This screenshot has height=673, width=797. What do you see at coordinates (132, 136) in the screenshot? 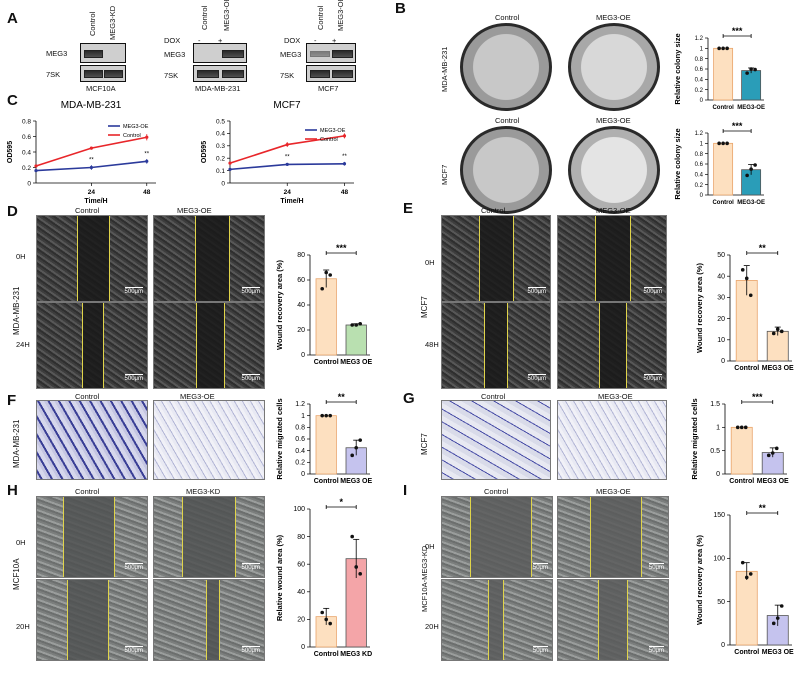
I see `legend-label: Control` at bounding box center [132, 136].